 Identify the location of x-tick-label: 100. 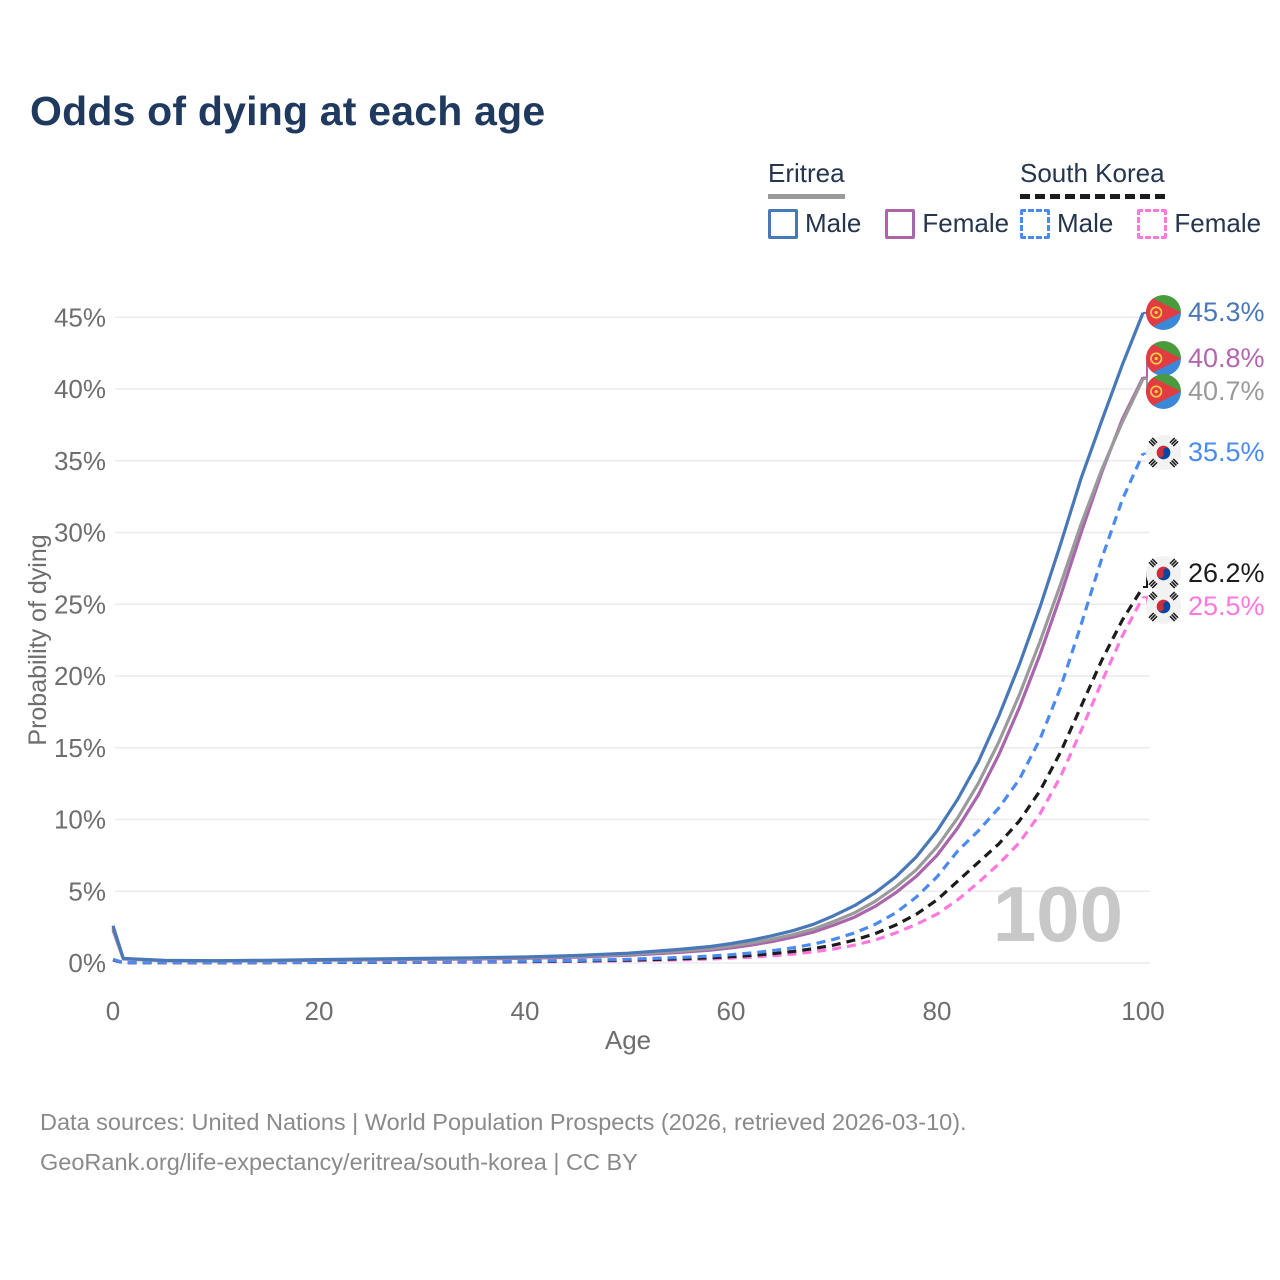
(1142, 1011).